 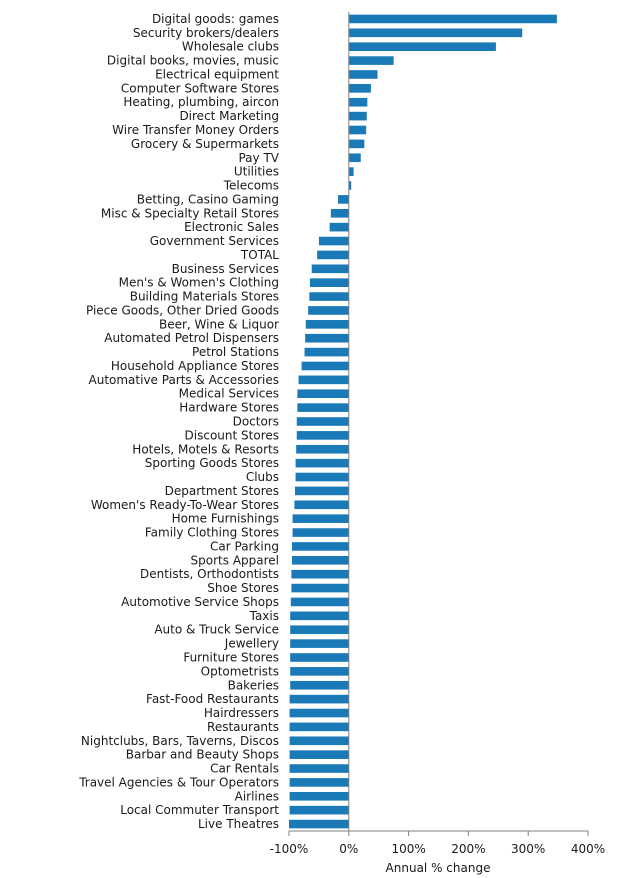 What do you see at coordinates (206, 33) in the screenshot?
I see `category-label: Security brokers/dealers` at bounding box center [206, 33].